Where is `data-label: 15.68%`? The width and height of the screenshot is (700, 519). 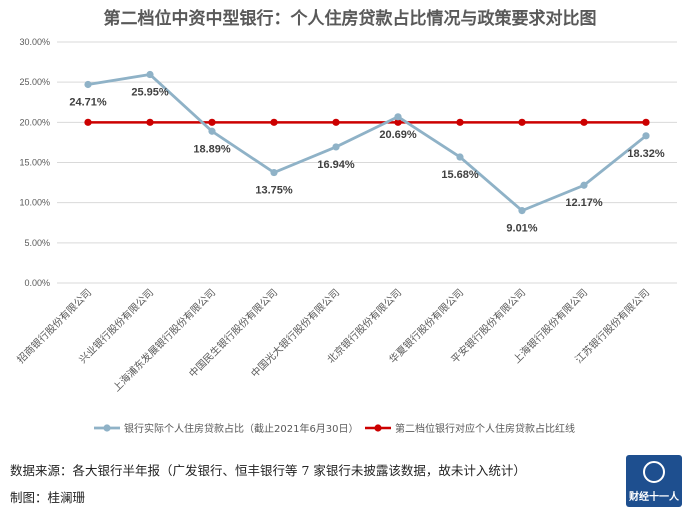 data-label: 15.68% is located at coordinates (460, 175).